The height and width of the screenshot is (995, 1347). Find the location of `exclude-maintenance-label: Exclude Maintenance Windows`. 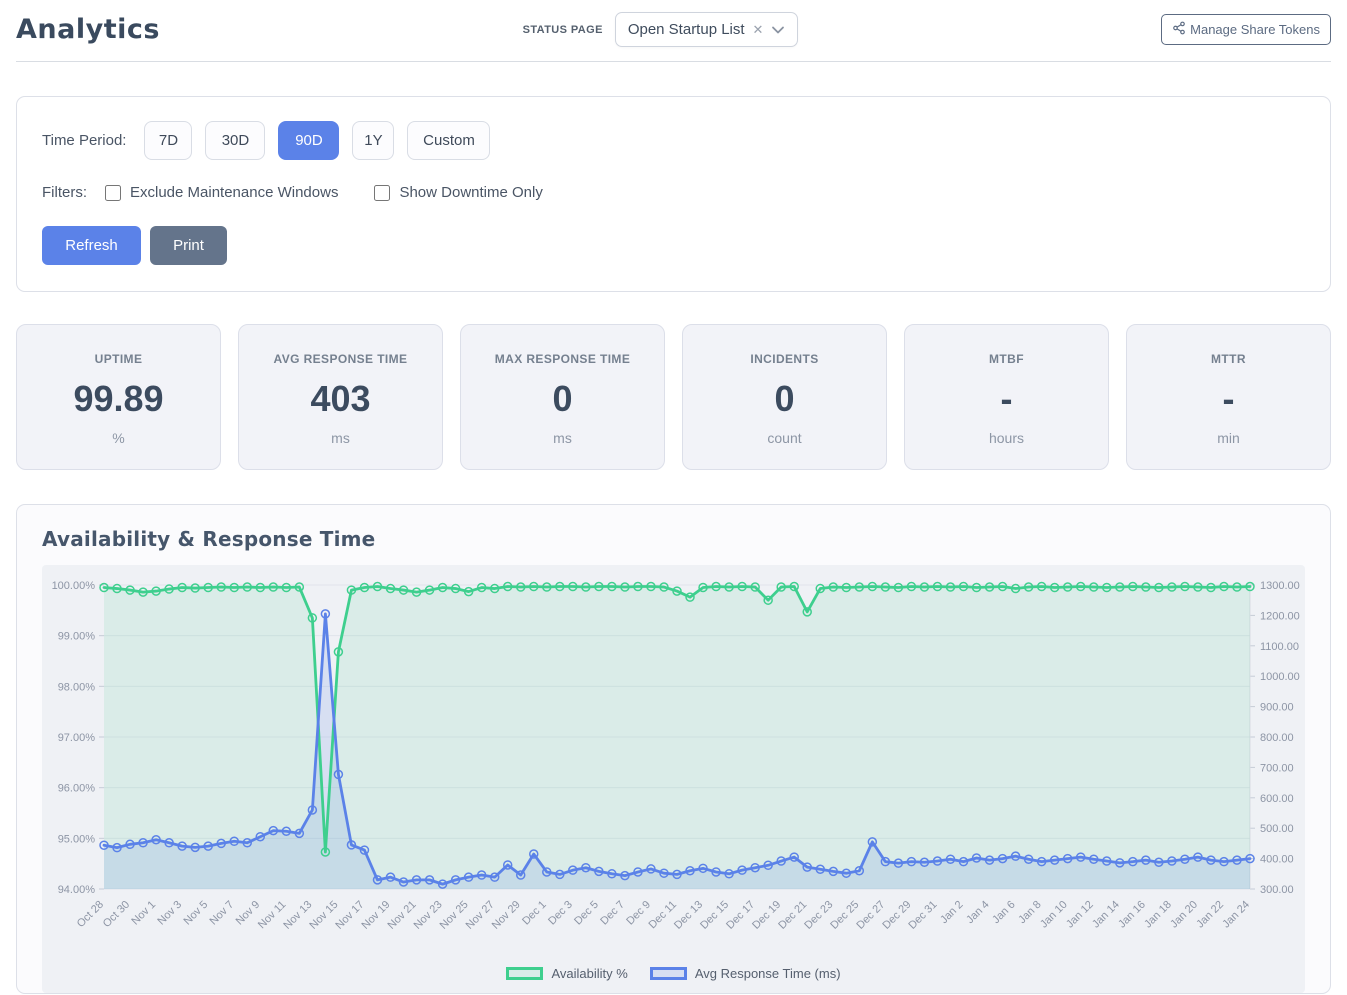

exclude-maintenance-label: Exclude Maintenance Windows is located at coordinates (234, 192).